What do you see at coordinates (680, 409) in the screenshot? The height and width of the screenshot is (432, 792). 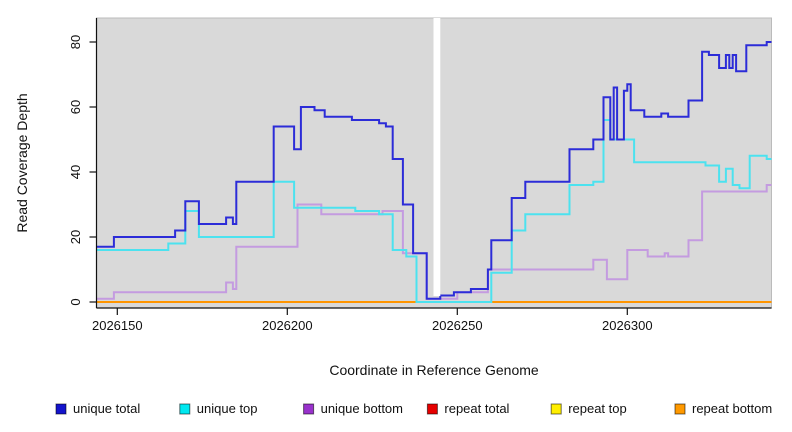 I see `legend-swatch-repeat-bottom` at bounding box center [680, 409].